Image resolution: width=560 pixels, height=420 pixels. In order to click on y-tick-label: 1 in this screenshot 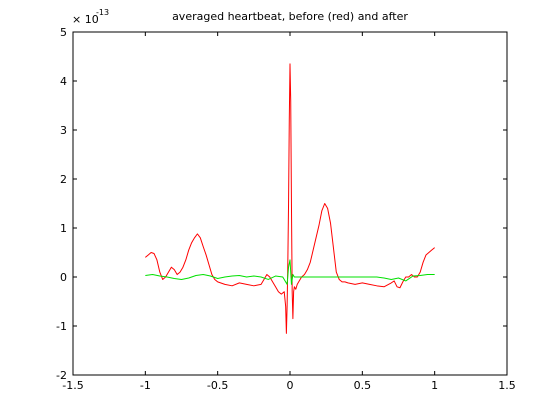, I will do `click(63, 228)`.